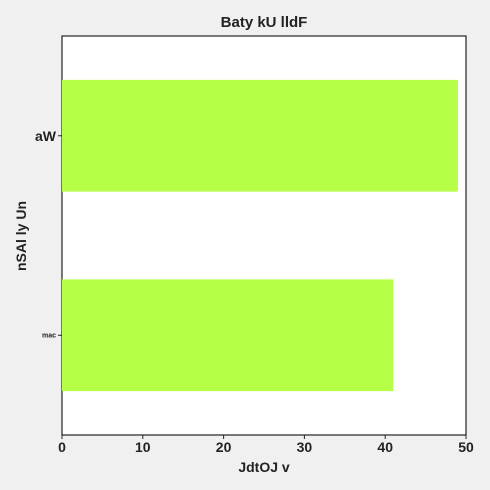  Describe the element at coordinates (49, 335) in the screenshot. I see `y-category-label: mac` at that location.